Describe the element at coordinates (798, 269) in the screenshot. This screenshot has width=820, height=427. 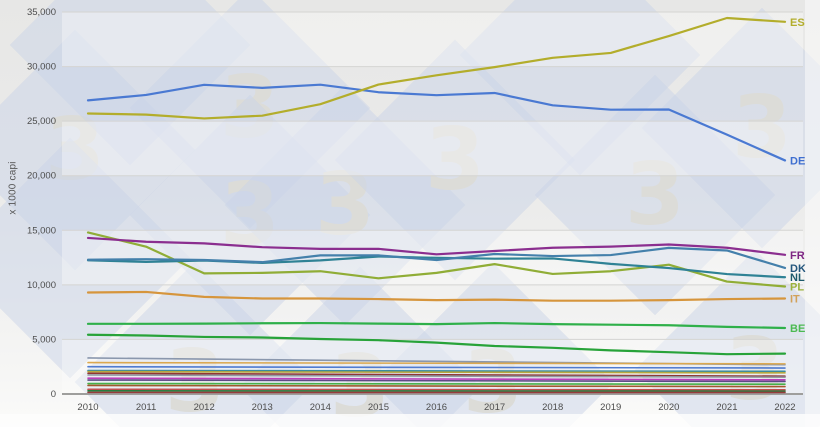
I see `series-label-DK: DK` at that location.